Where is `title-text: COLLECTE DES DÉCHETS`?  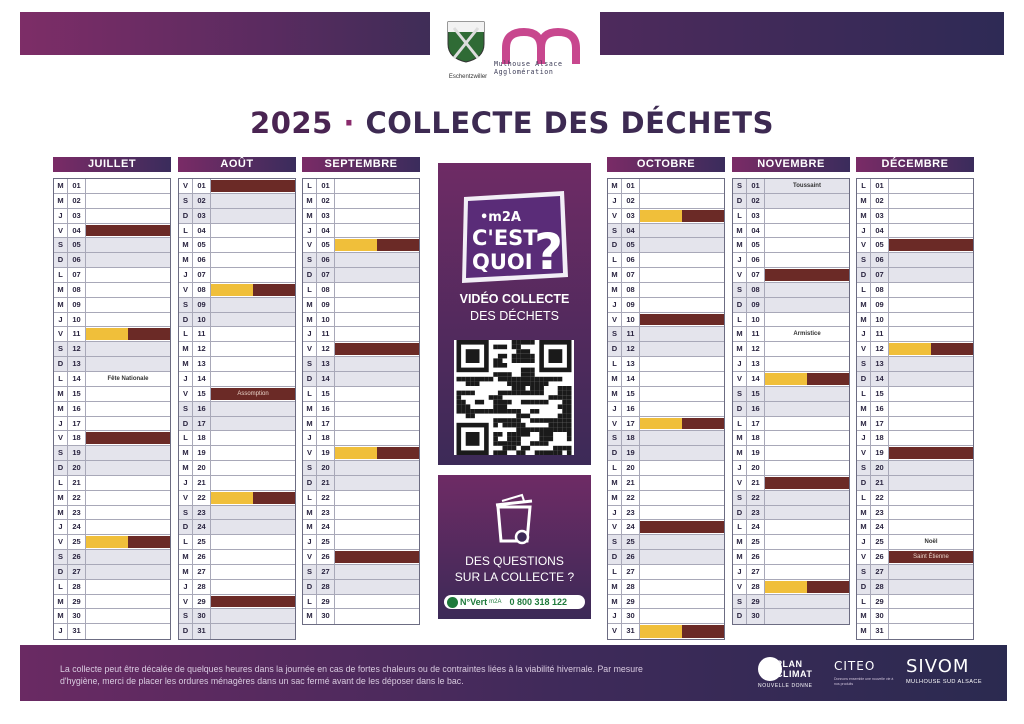
title-text: COLLECTE DES DÉCHETS is located at coordinates (569, 123).